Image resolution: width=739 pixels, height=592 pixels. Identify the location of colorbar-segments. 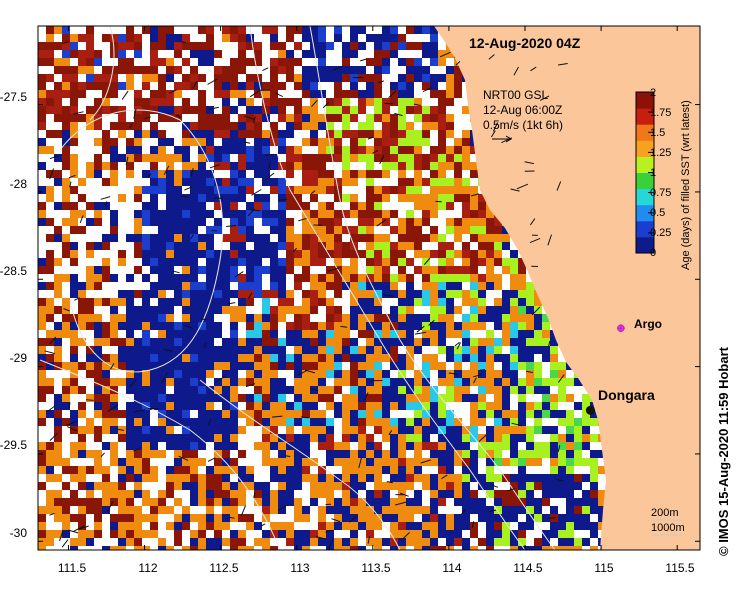
(645, 173).